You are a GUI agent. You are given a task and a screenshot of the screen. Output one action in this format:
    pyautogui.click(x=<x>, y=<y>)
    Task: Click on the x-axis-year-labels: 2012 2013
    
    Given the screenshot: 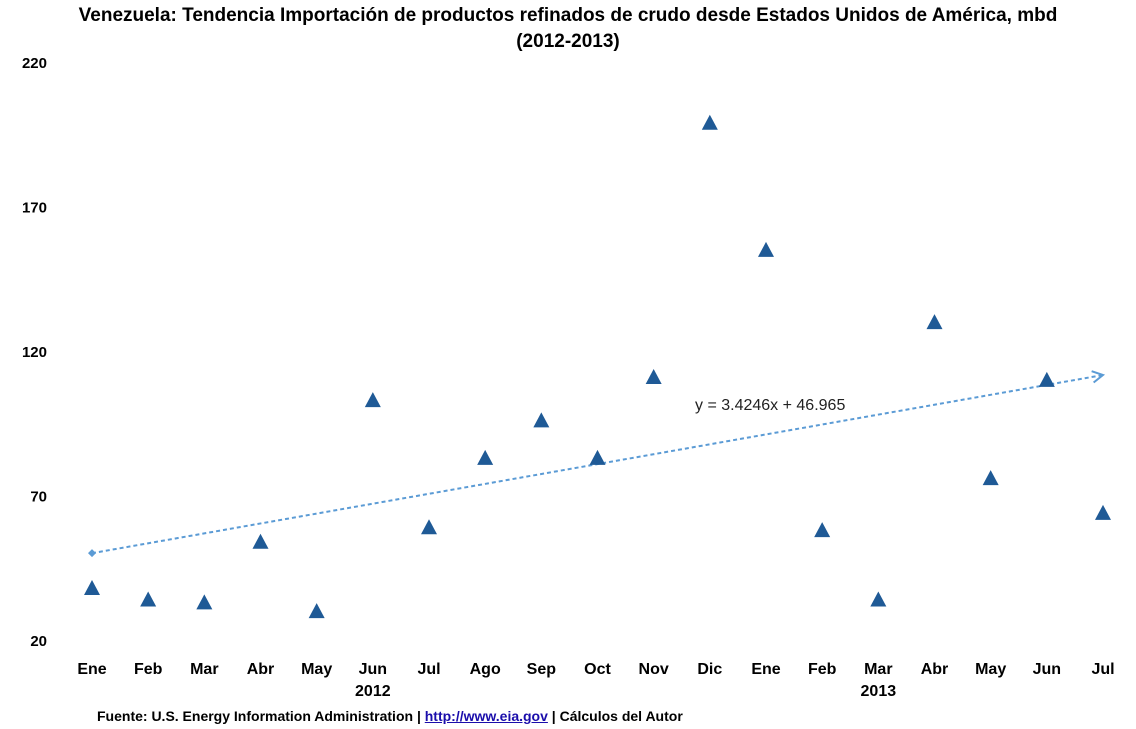 What is the action you would take?
    pyautogui.click(x=625, y=691)
    